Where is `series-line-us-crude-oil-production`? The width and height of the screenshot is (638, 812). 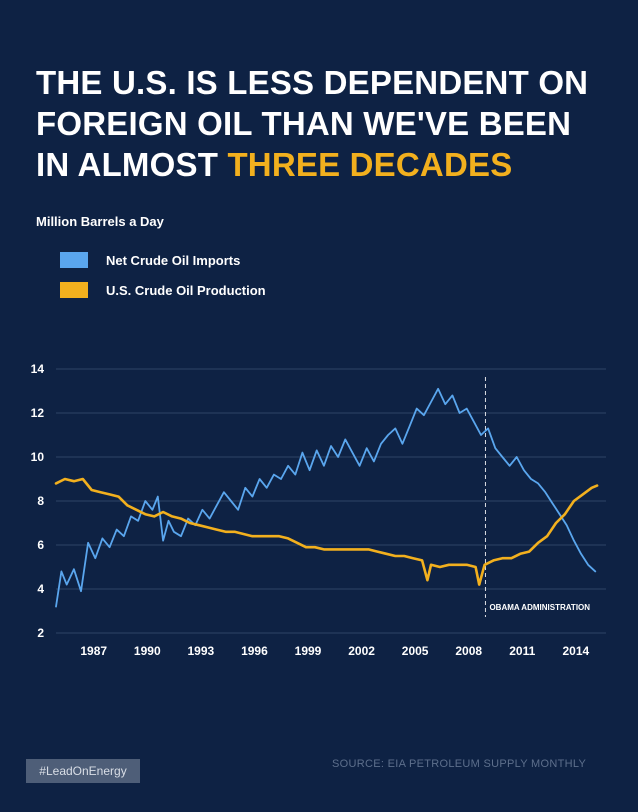 series-line-us-crude-oil-production is located at coordinates (326, 531).